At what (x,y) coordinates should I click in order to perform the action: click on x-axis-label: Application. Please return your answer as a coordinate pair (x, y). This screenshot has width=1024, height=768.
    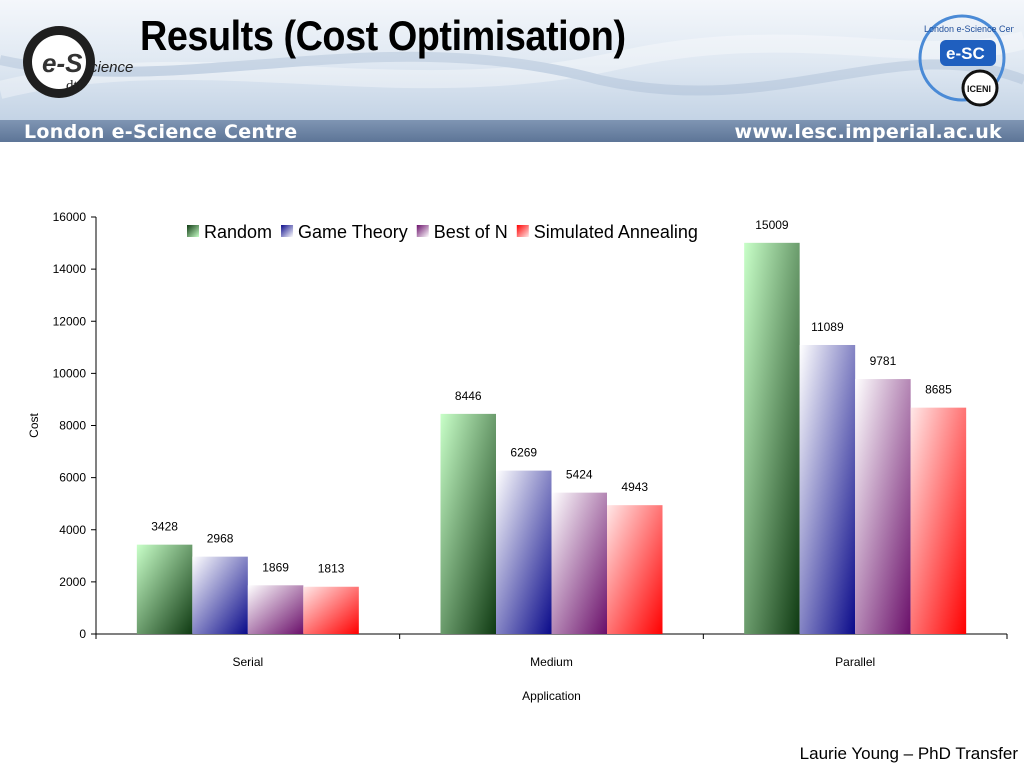
    Looking at the image, I should click on (551, 696).